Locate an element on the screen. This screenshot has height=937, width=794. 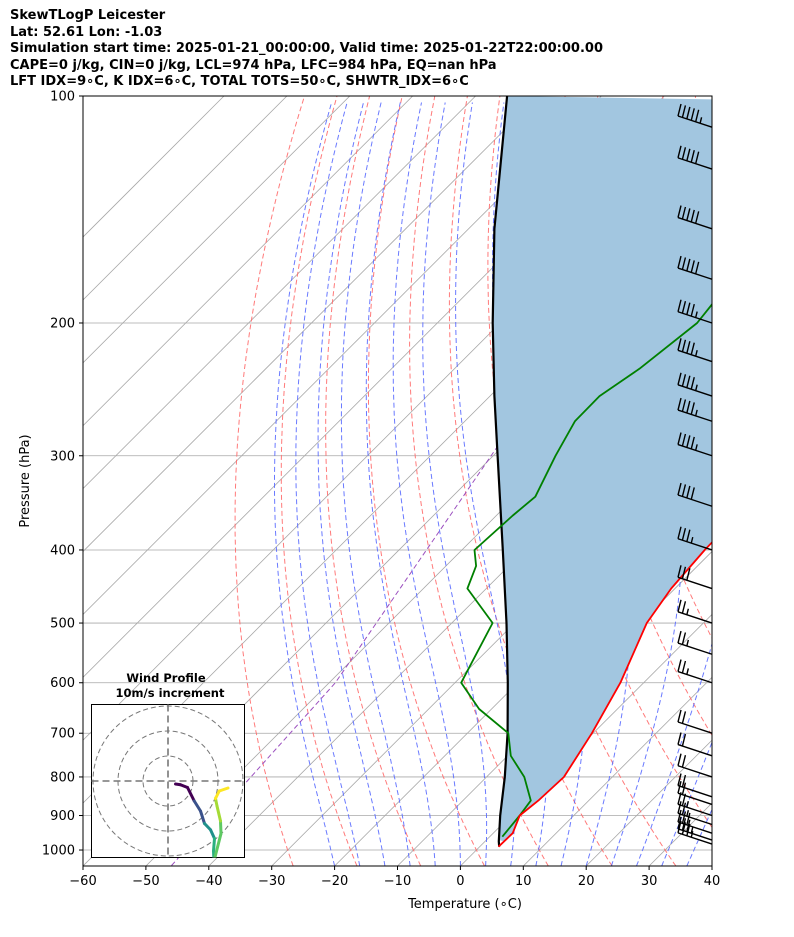
parcel-profile-line is located at coordinates (500, 471).